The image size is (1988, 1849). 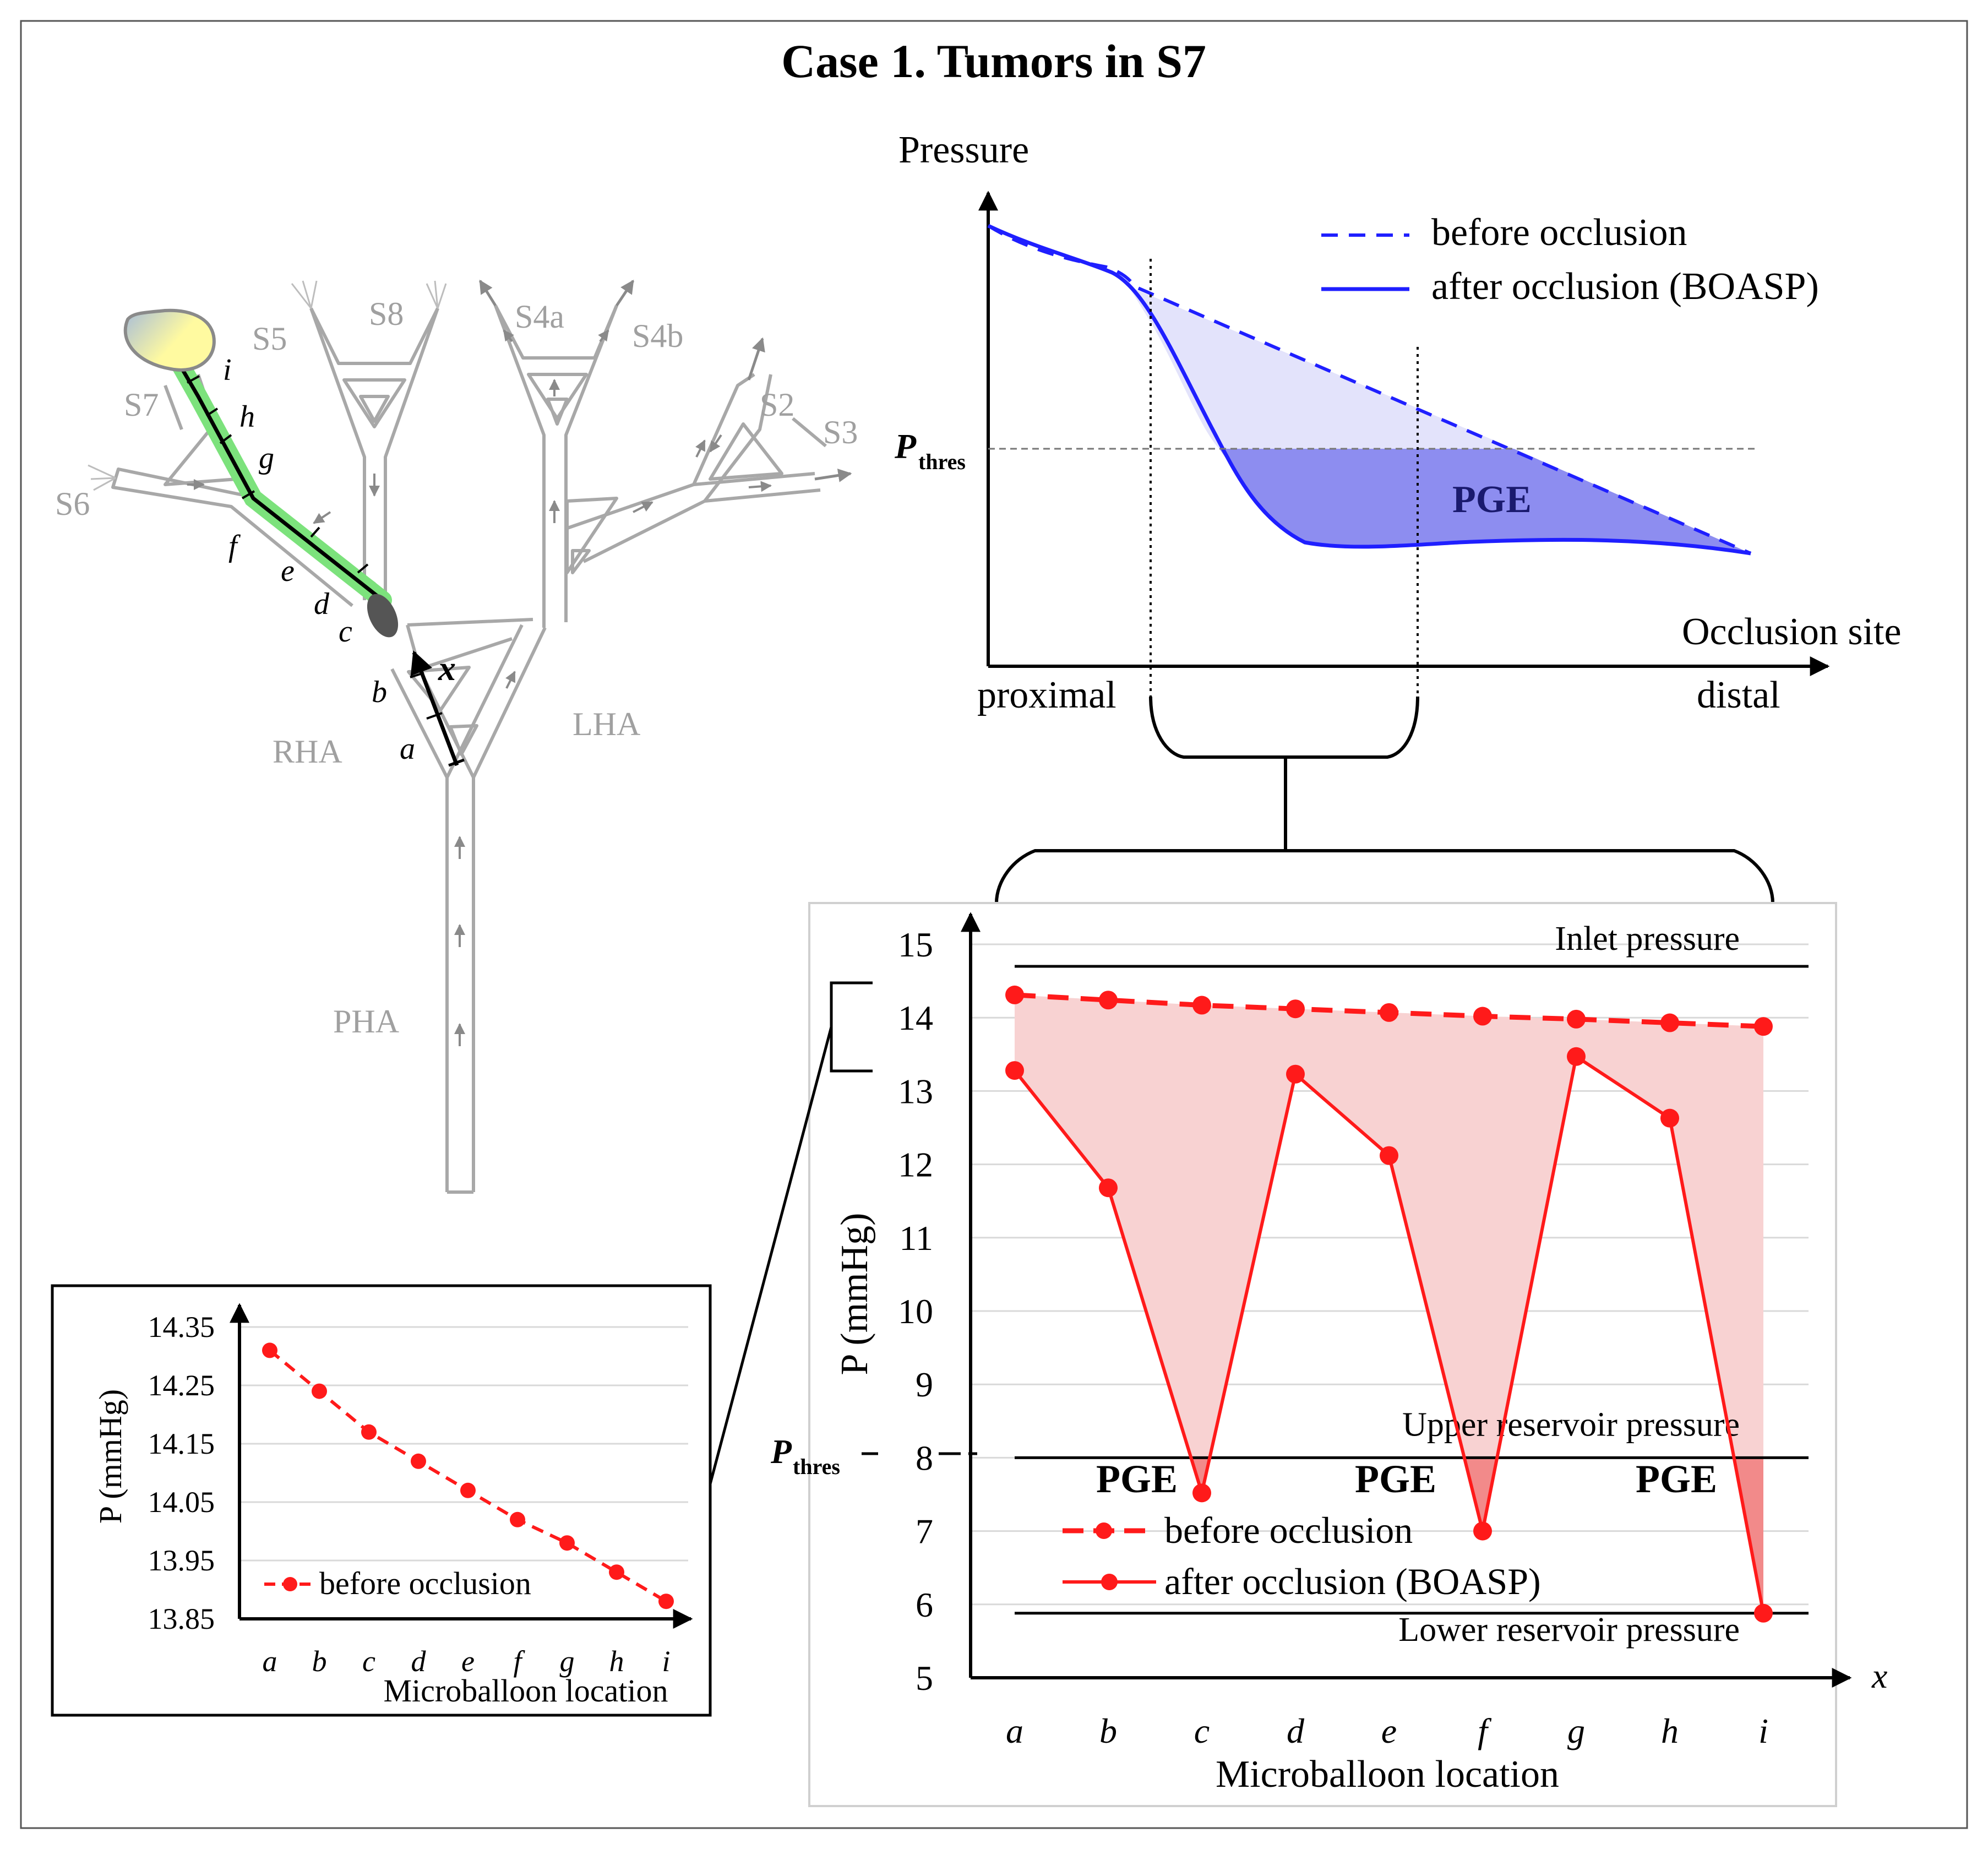 What do you see at coordinates (916, 1238) in the screenshot?
I see `main-ytick-label: 11` at bounding box center [916, 1238].